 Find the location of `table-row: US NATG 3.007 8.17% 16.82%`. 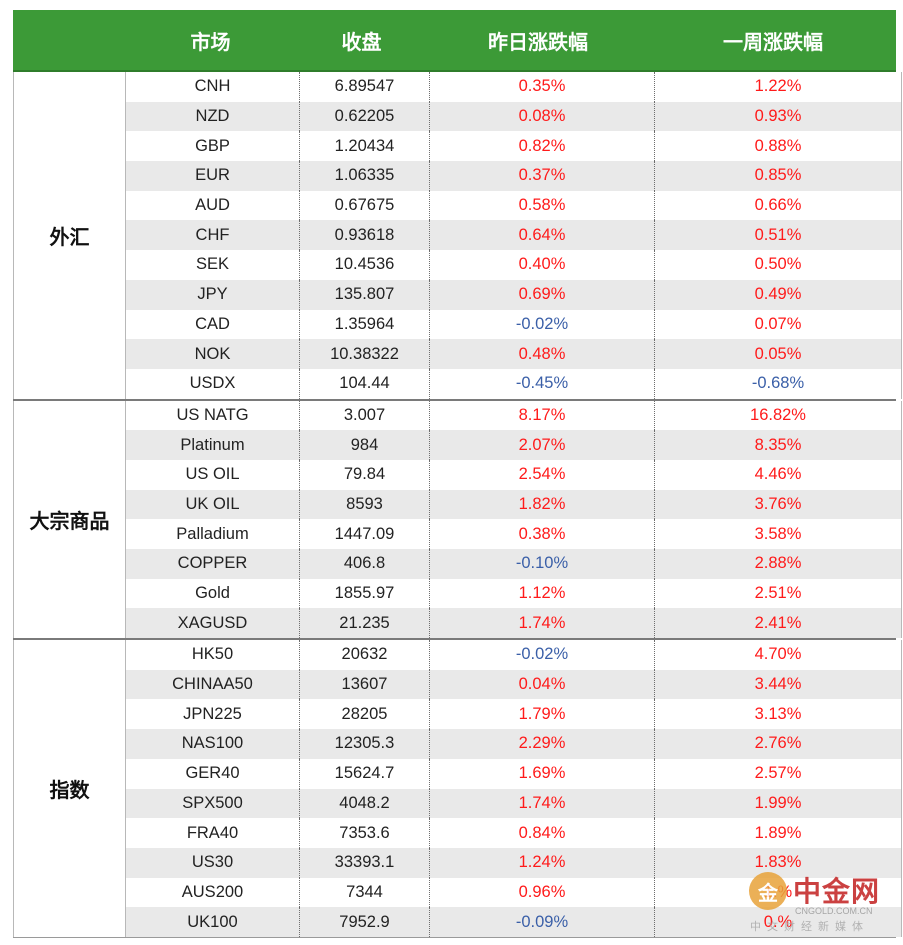

table-row: US NATG 3.007 8.17% 16.82% is located at coordinates (514, 415).